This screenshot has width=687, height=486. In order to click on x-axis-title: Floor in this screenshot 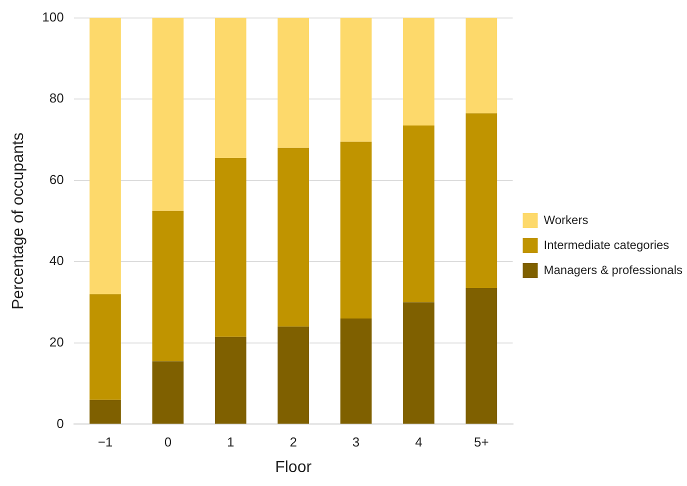, I will do `click(293, 467)`.